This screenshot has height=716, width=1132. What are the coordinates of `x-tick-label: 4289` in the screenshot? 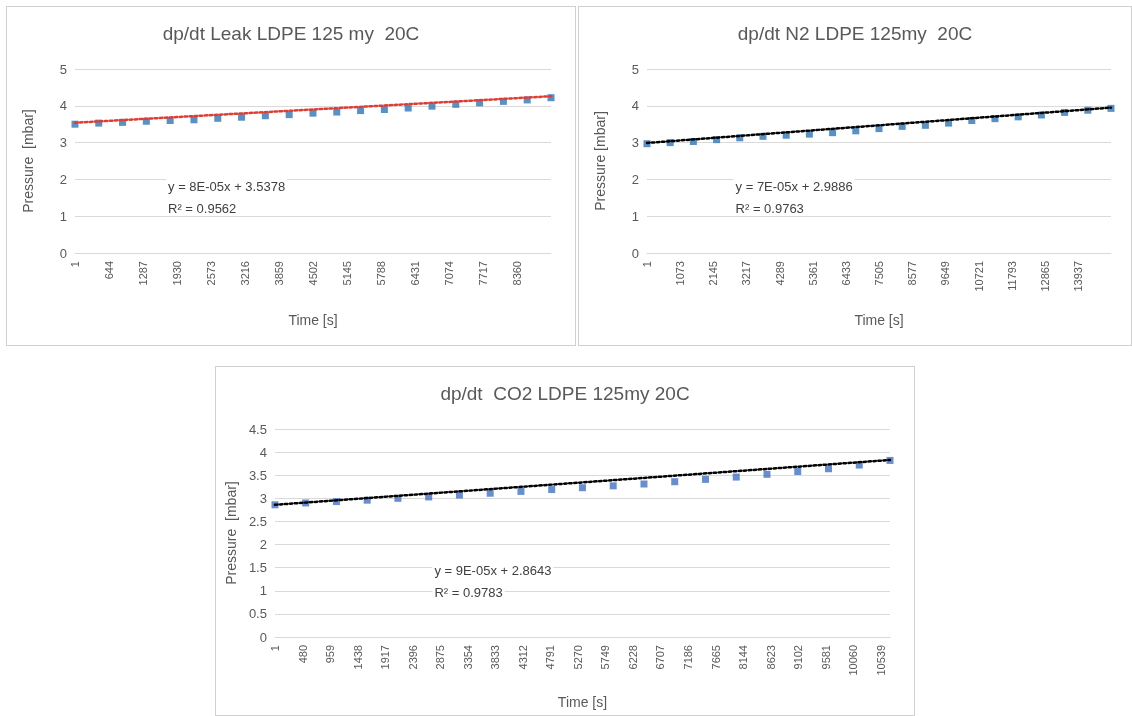 It's located at (779, 273).